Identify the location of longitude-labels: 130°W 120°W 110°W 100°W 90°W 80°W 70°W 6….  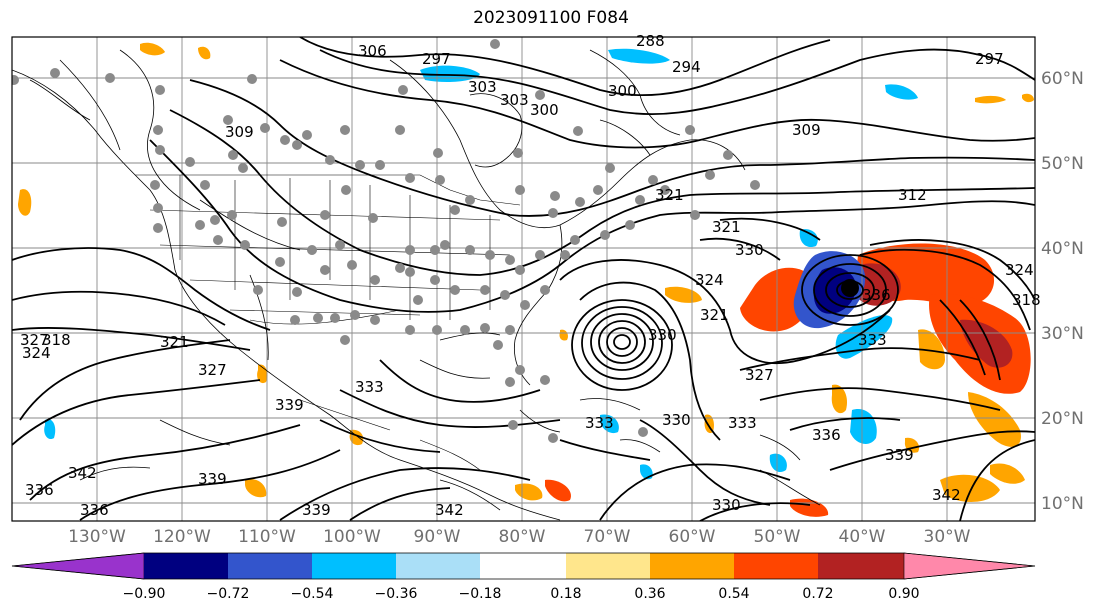
(519, 537).